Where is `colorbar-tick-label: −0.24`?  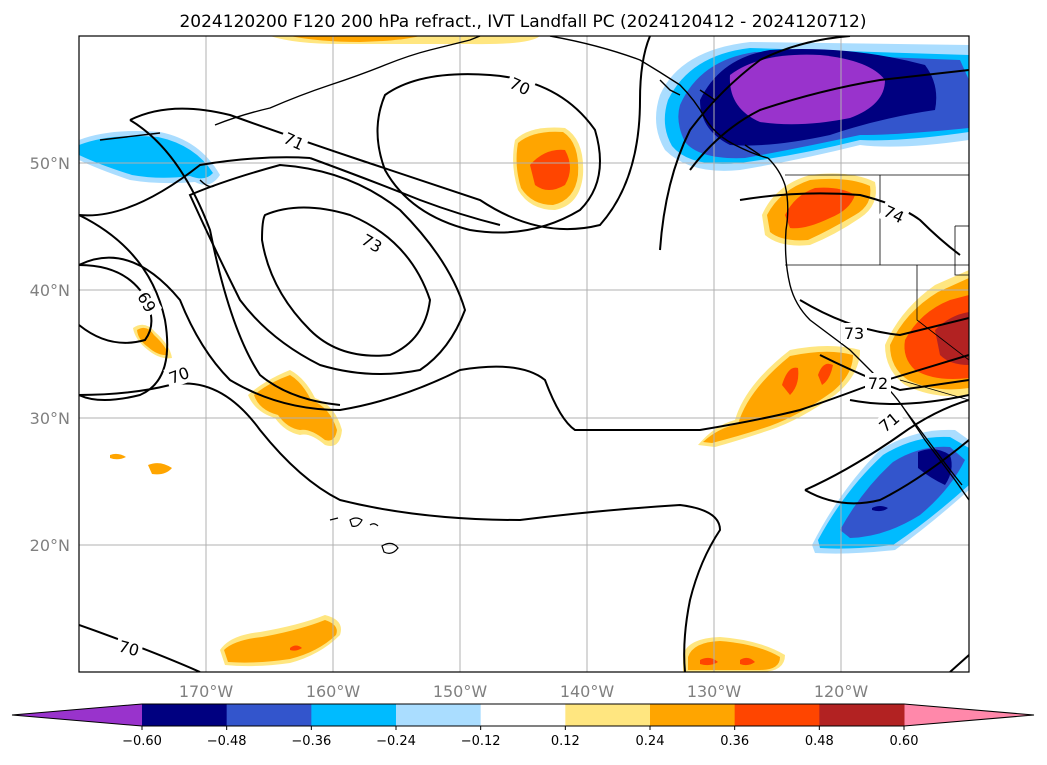 colorbar-tick-label: −0.24 is located at coordinates (396, 741).